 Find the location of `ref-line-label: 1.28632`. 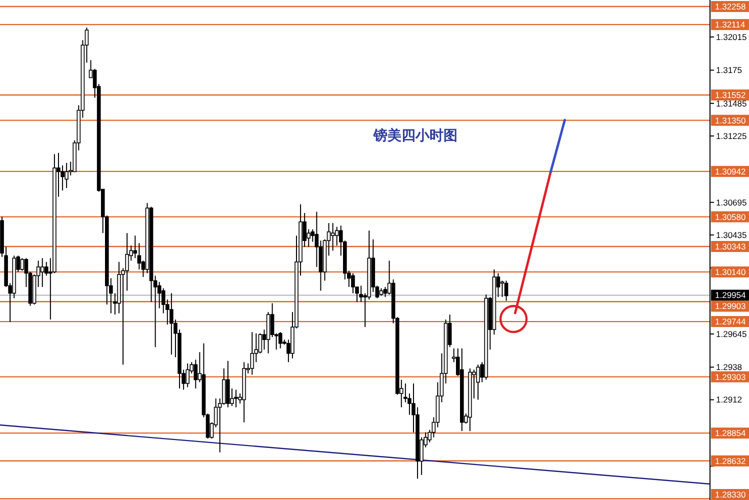

ref-line-label: 1.28632 is located at coordinates (730, 461).